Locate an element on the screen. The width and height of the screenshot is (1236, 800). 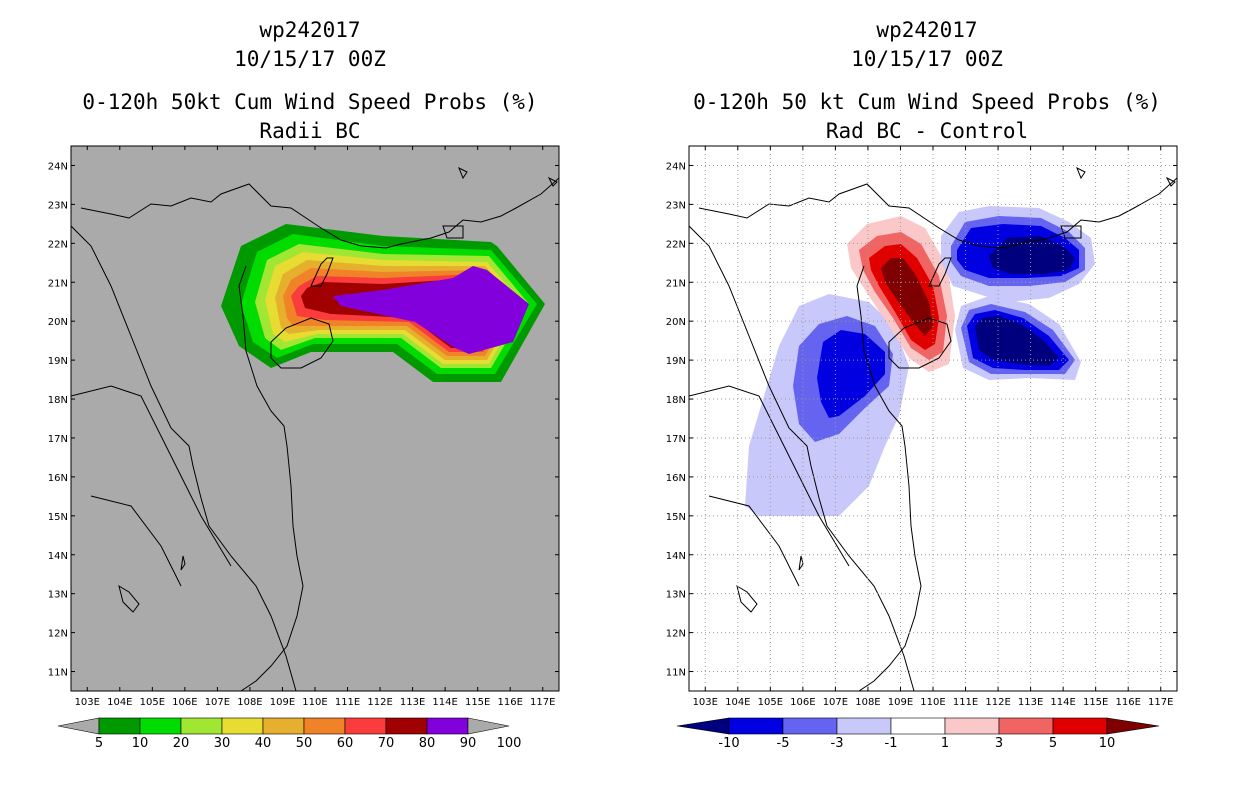
right-title-line-1: wp242017 is located at coordinates (926, 30).